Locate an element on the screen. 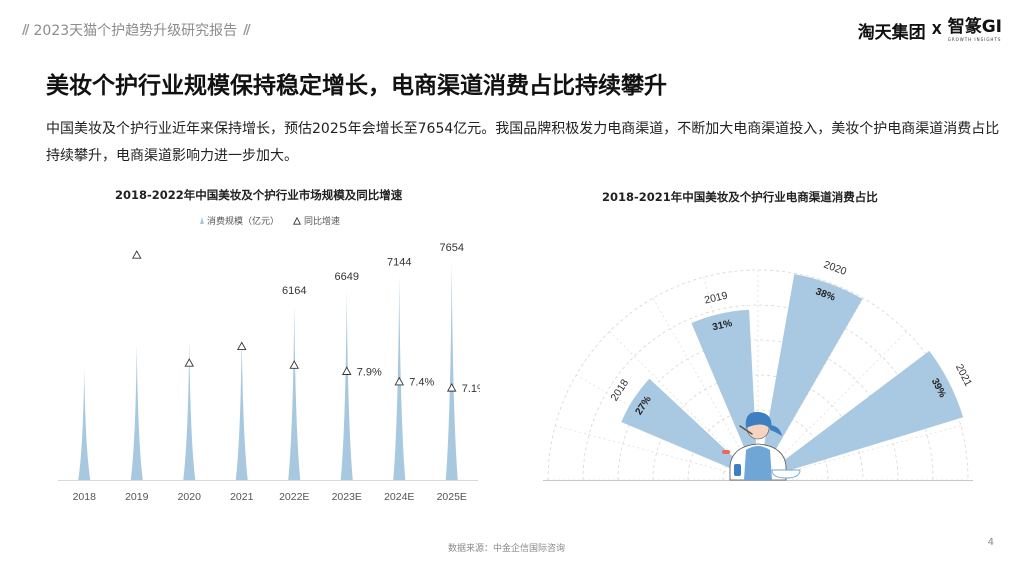 This screenshot has height=576, width=1024. sector-2018 is located at coordinates (689, 429).